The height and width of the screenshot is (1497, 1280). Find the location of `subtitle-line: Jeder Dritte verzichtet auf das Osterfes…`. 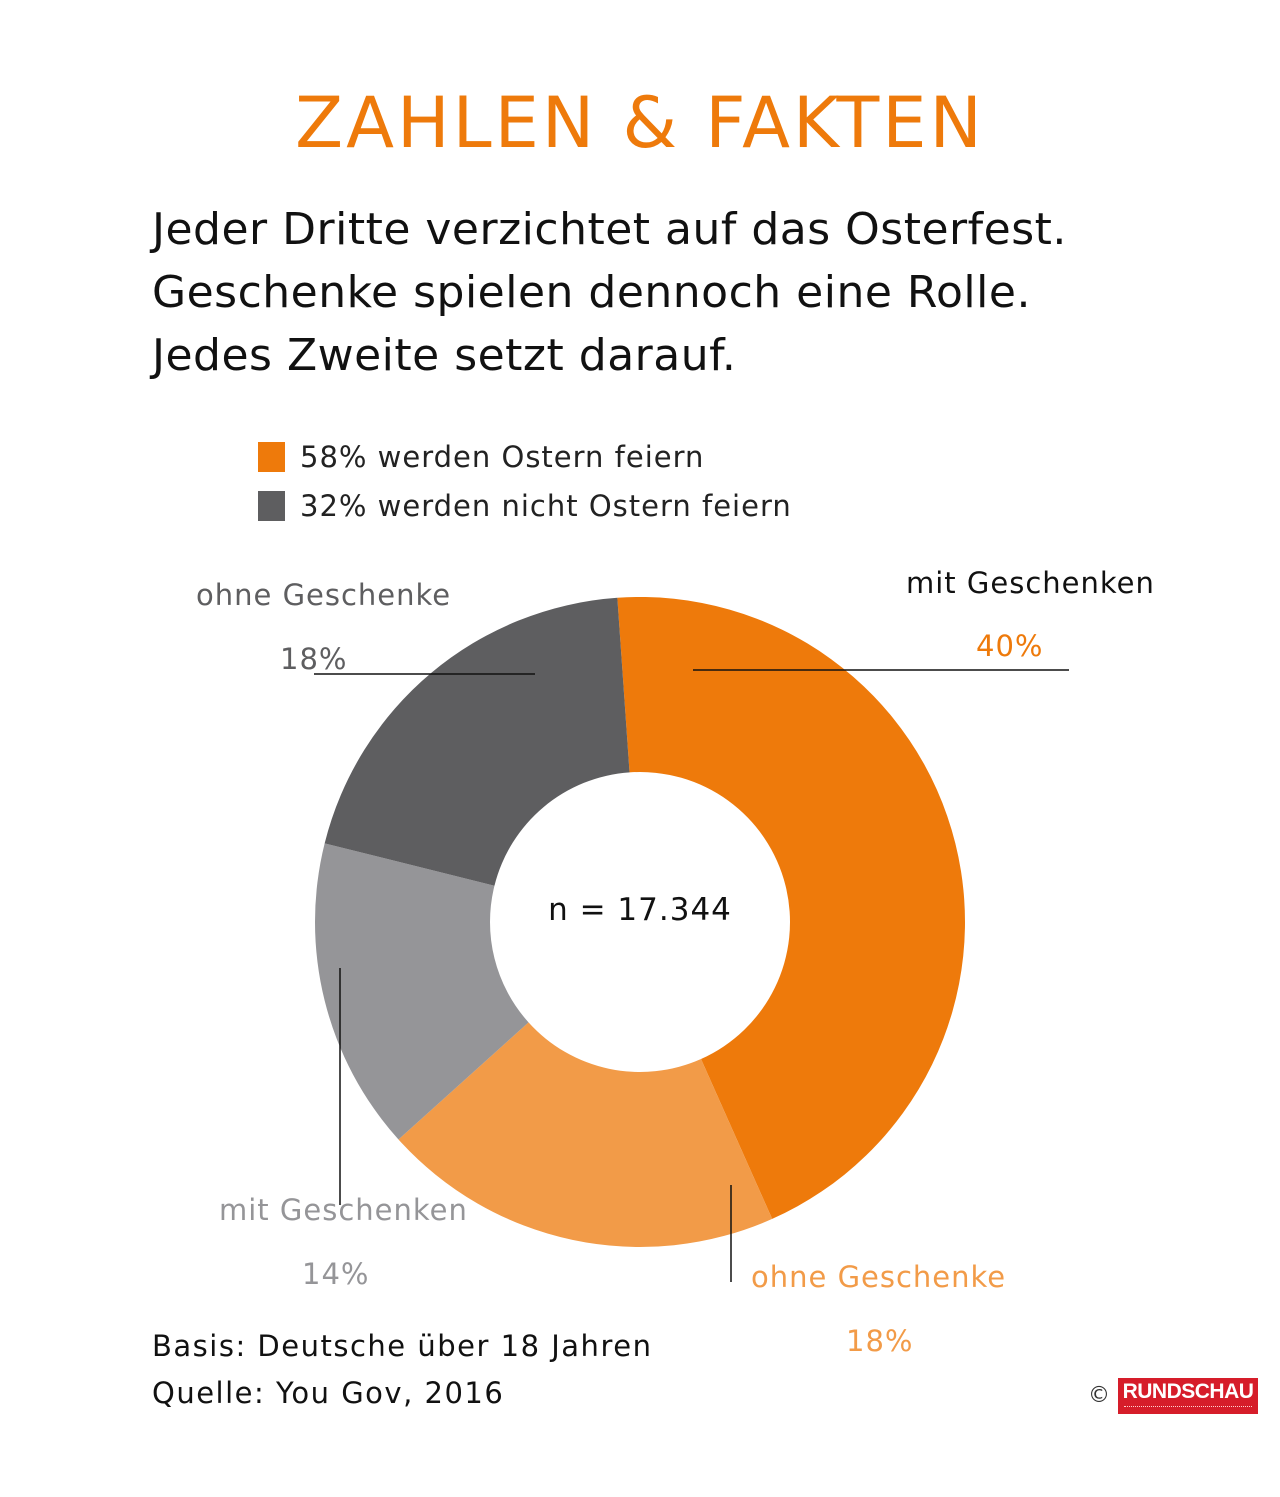

subtitle-line: Jeder Dritte verzichtet auf das Osterfes… is located at coordinates (609, 229).